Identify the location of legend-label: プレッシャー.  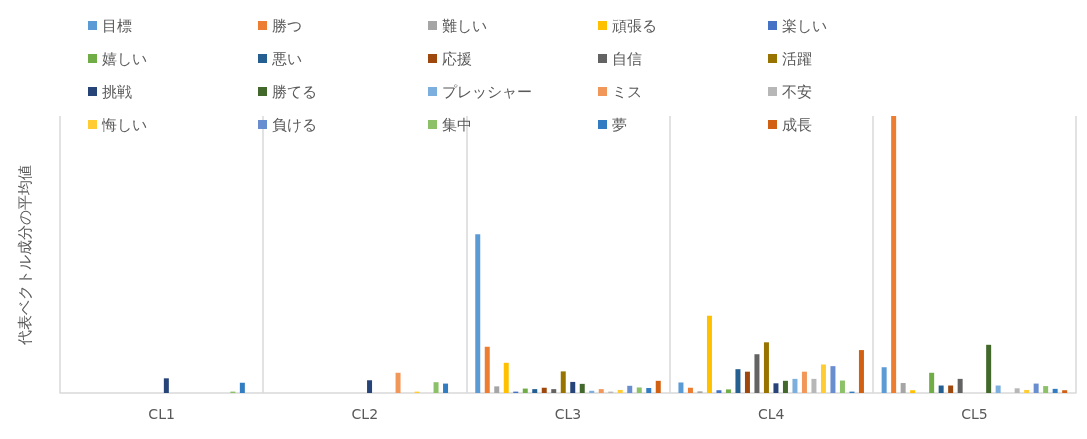
(487, 91).